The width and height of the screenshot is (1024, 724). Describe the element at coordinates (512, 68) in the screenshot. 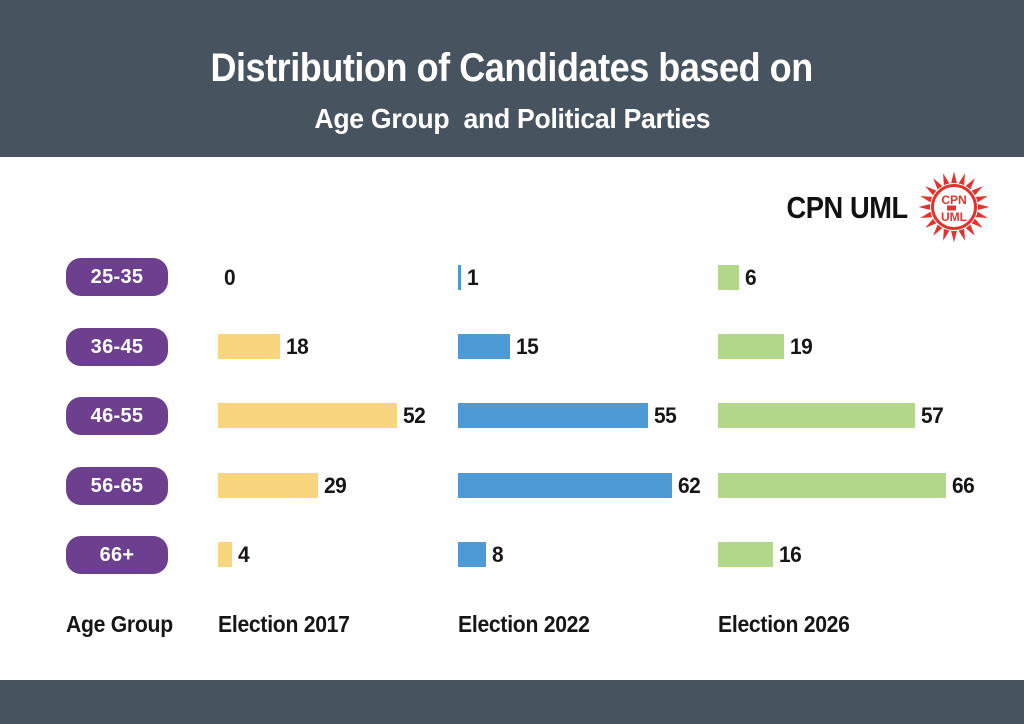

I see `chart-title: Distribution of Candidates based on` at that location.